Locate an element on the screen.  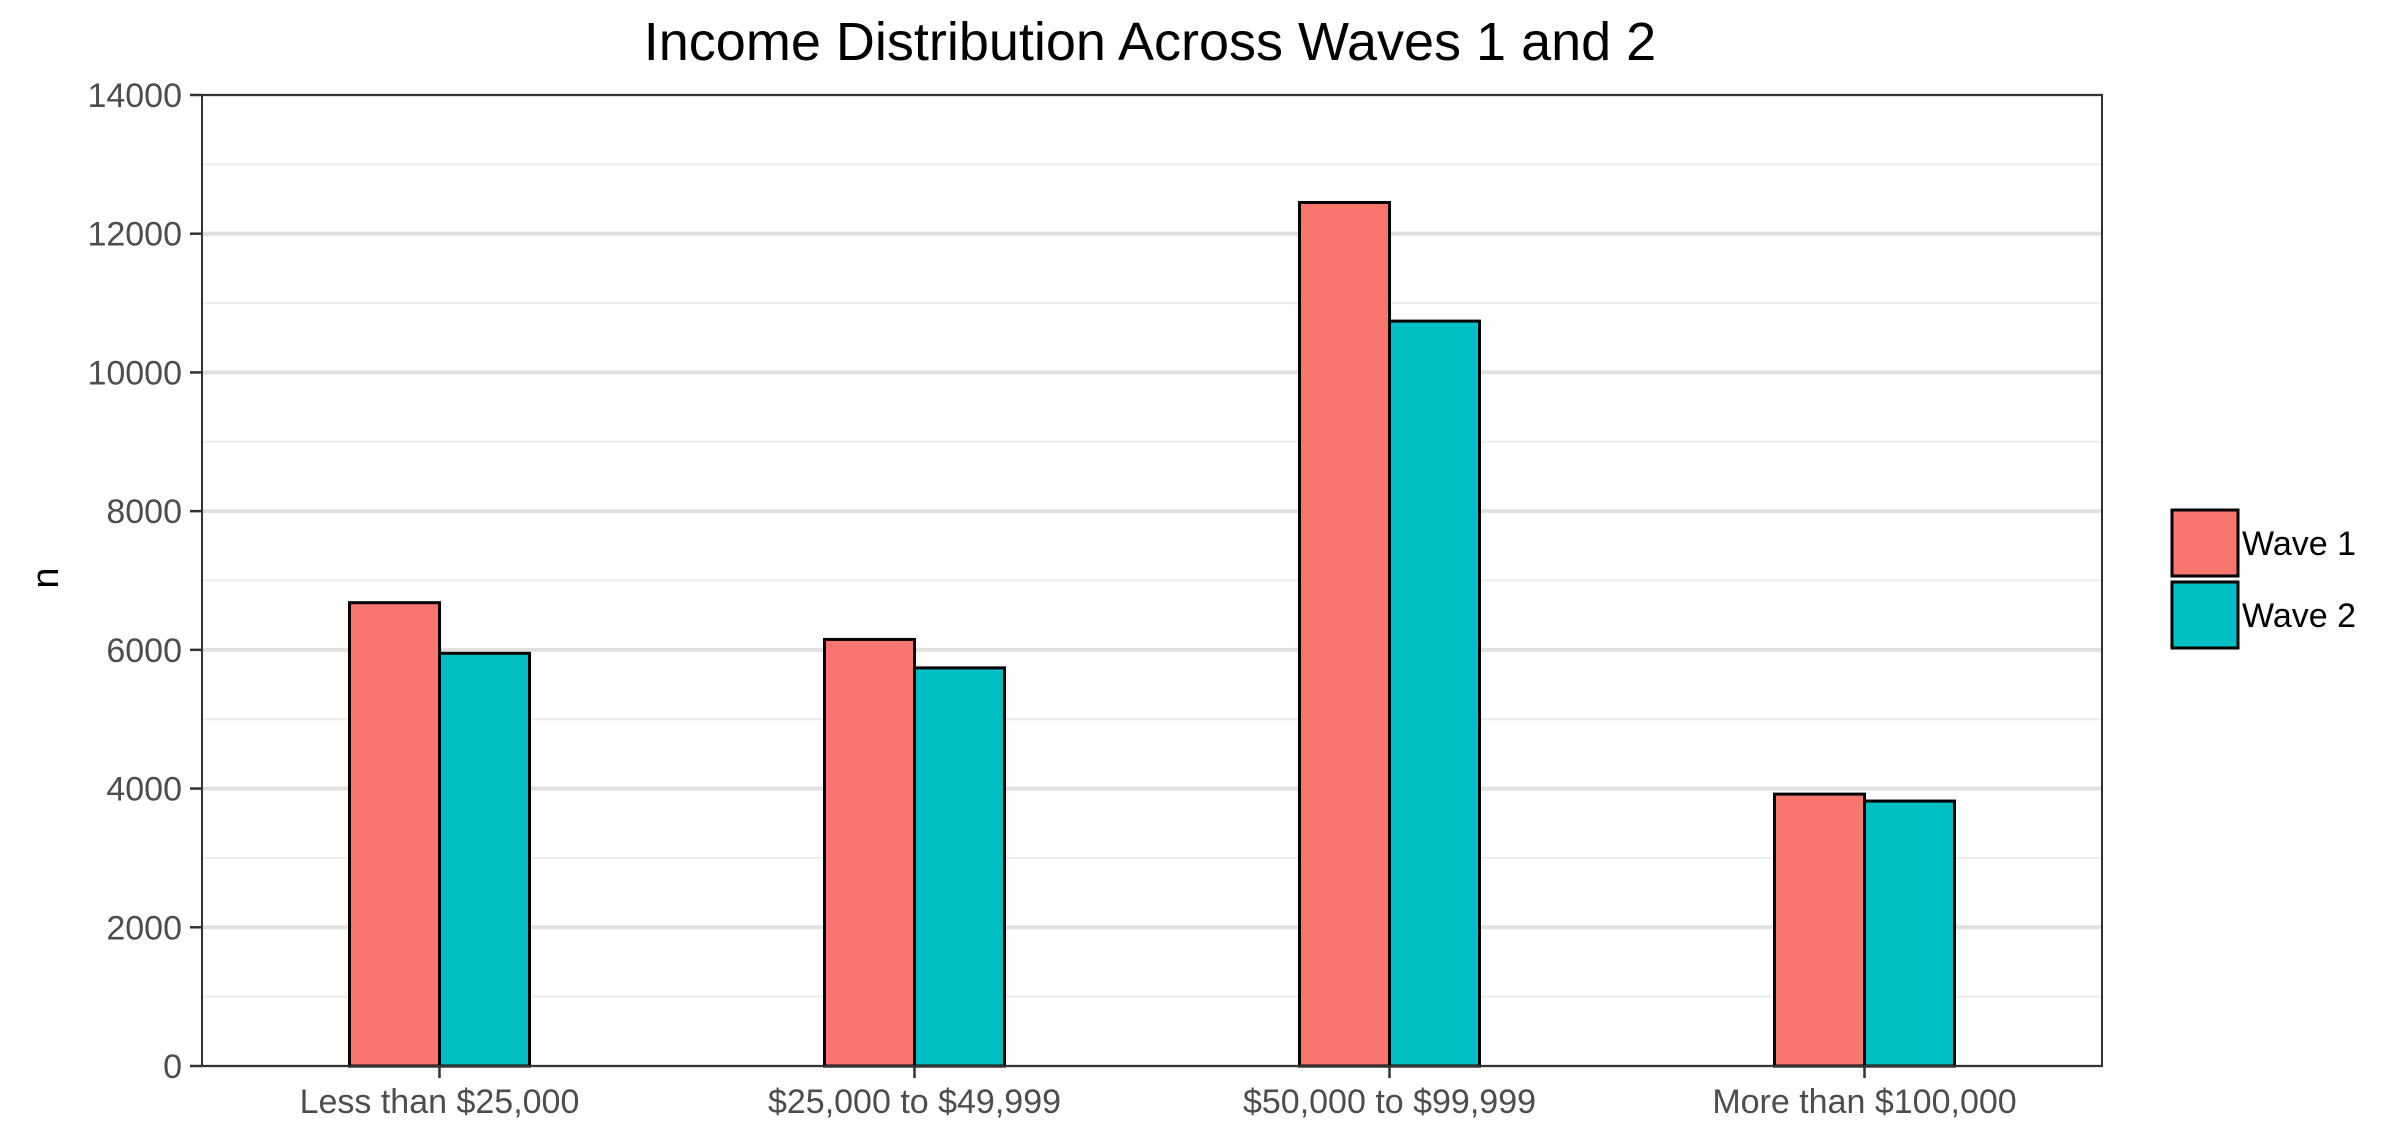
x-tick-label: $25,000 to $49,999 is located at coordinates (914, 1102).